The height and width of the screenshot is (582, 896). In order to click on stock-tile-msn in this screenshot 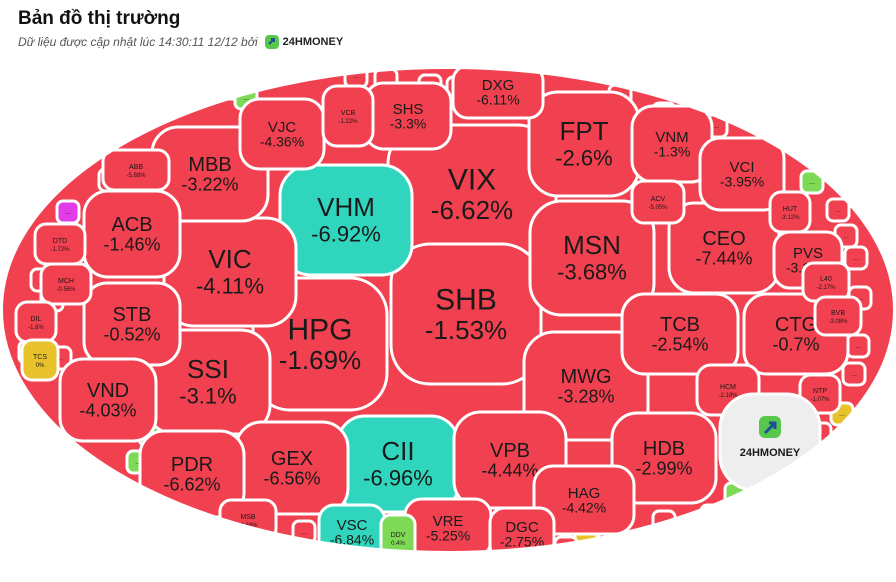, I will do `click(592, 258)`.